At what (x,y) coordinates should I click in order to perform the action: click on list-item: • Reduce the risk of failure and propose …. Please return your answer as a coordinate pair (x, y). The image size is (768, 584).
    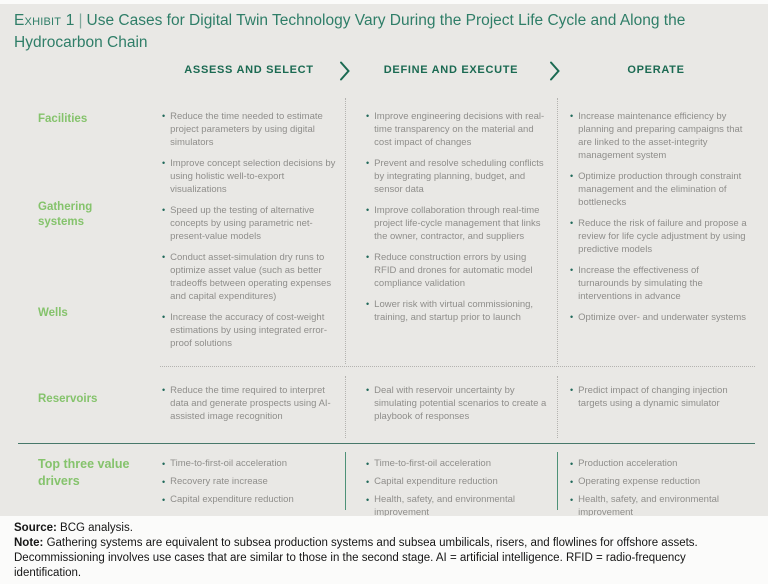
    Looking at the image, I should click on (660, 236).